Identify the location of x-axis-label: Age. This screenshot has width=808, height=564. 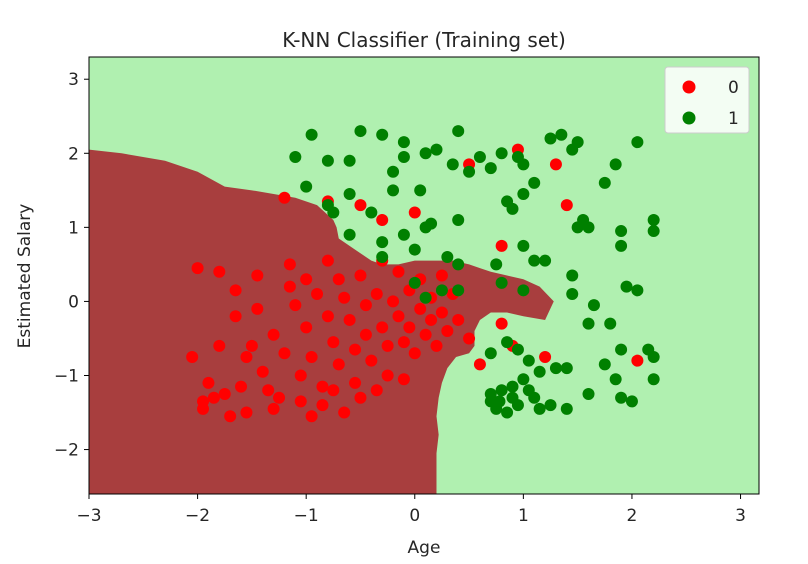
(424, 548).